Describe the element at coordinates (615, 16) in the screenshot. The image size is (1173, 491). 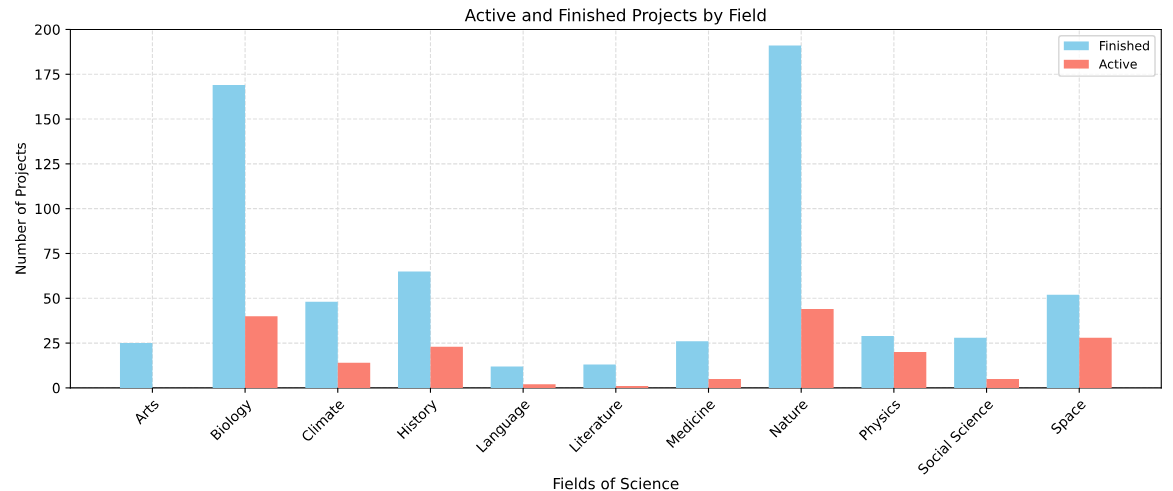
I see `chart-title: Active and Finished Projects by Field` at that location.